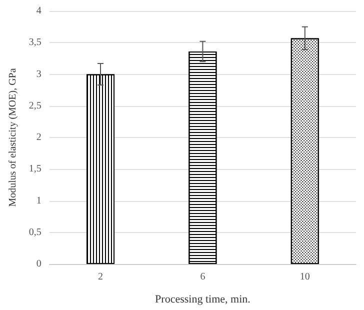 This screenshot has width=364, height=310. What do you see at coordinates (13, 137) in the screenshot?
I see `y-axis-title: Modulus of elasticity (MOE), GPa` at bounding box center [13, 137].